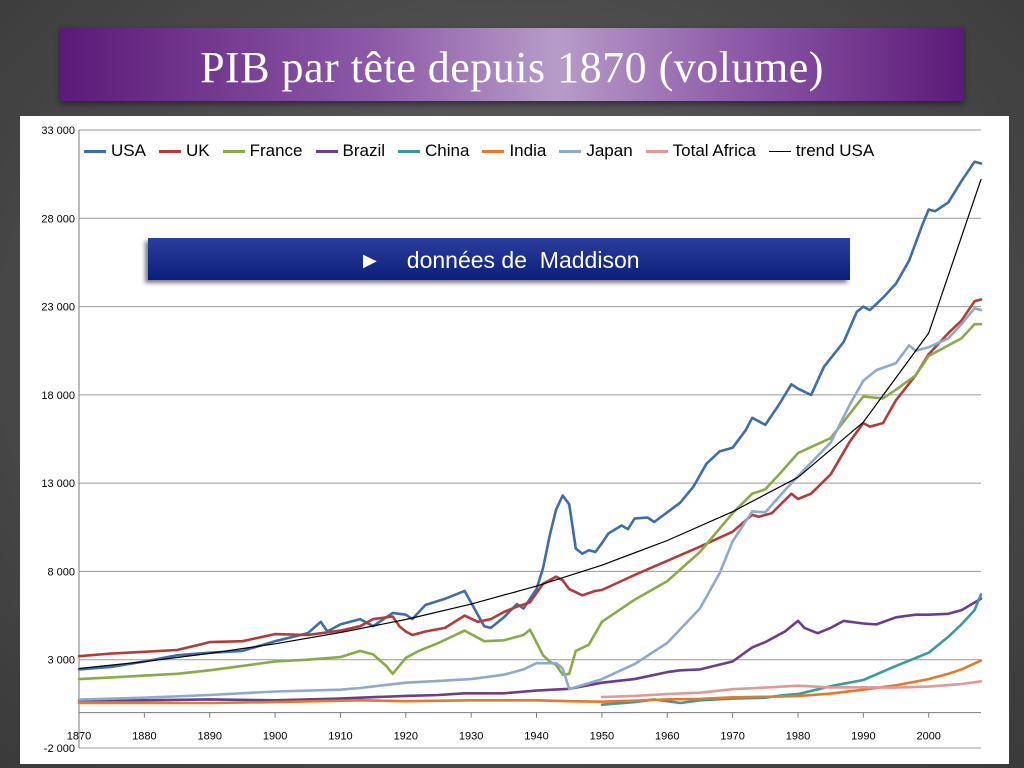  I want to click on y-tick-label: 33 000, so click(58, 131).